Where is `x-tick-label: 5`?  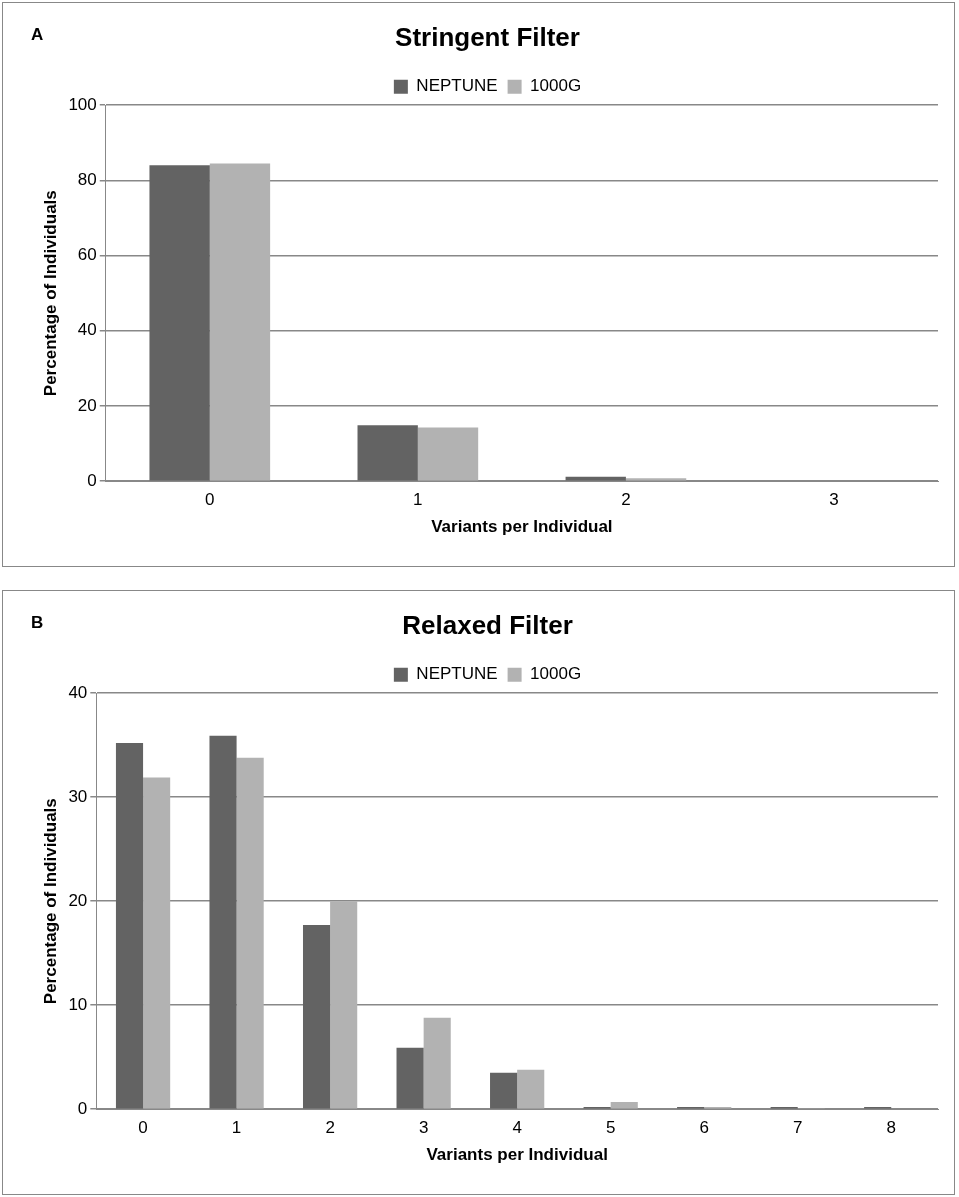 x-tick-label: 5 is located at coordinates (610, 1128).